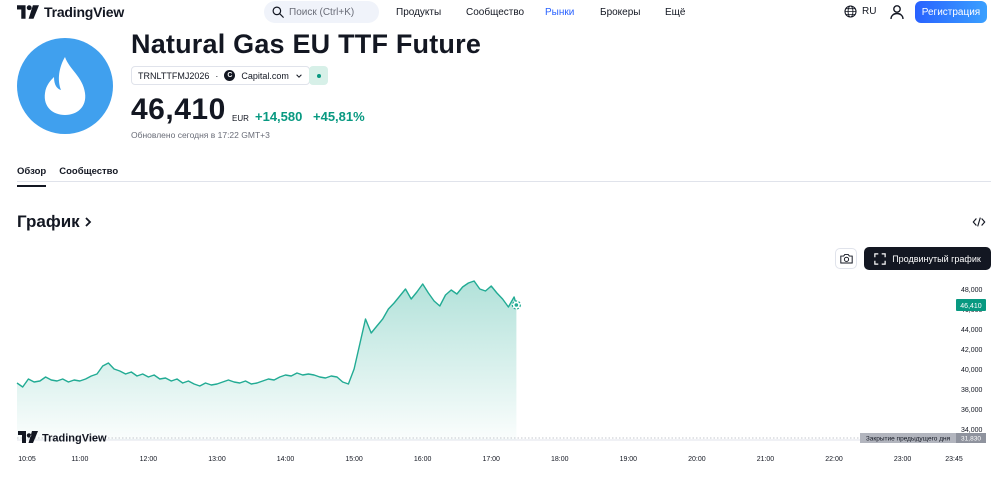 Image resolution: width=1000 pixels, height=477 pixels. Describe the element at coordinates (278, 12) in the screenshot. I see `search-icon` at that location.